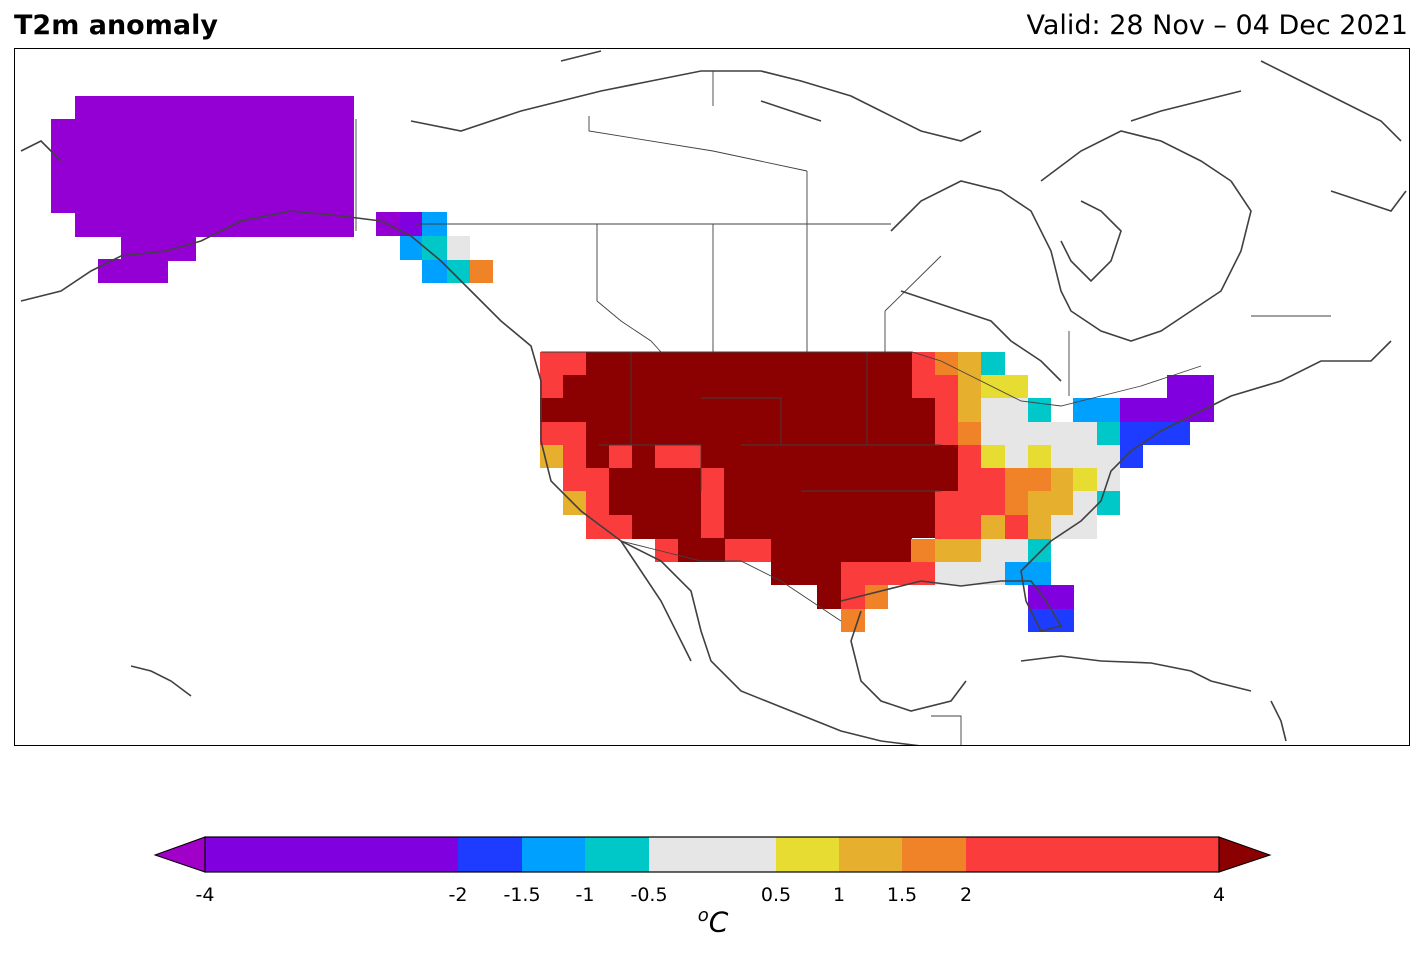 The image size is (1425, 957). What do you see at coordinates (116, 25) in the screenshot?
I see `map-title: T2m anomaly` at bounding box center [116, 25].